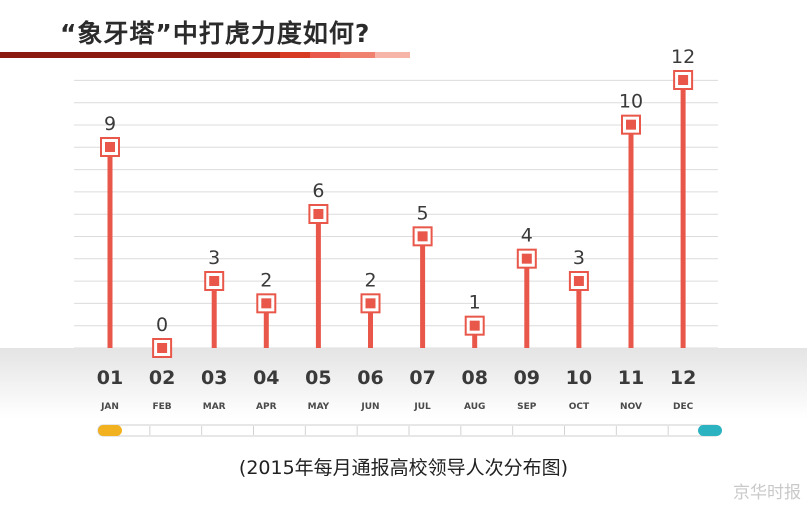  Describe the element at coordinates (318, 191) in the screenshot. I see `data-label: 6` at that location.